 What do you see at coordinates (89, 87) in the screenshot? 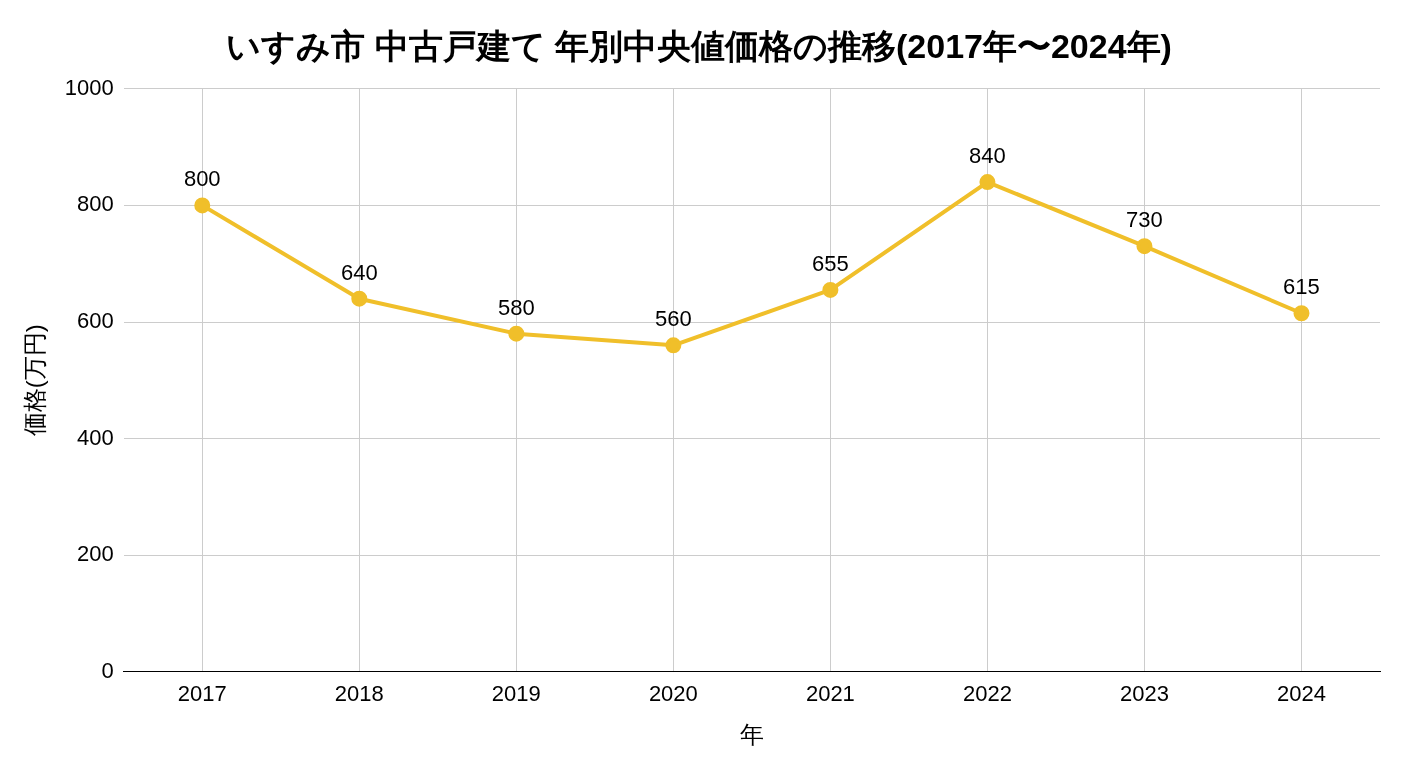
I see `y-tick-label: 1000` at bounding box center [89, 87].